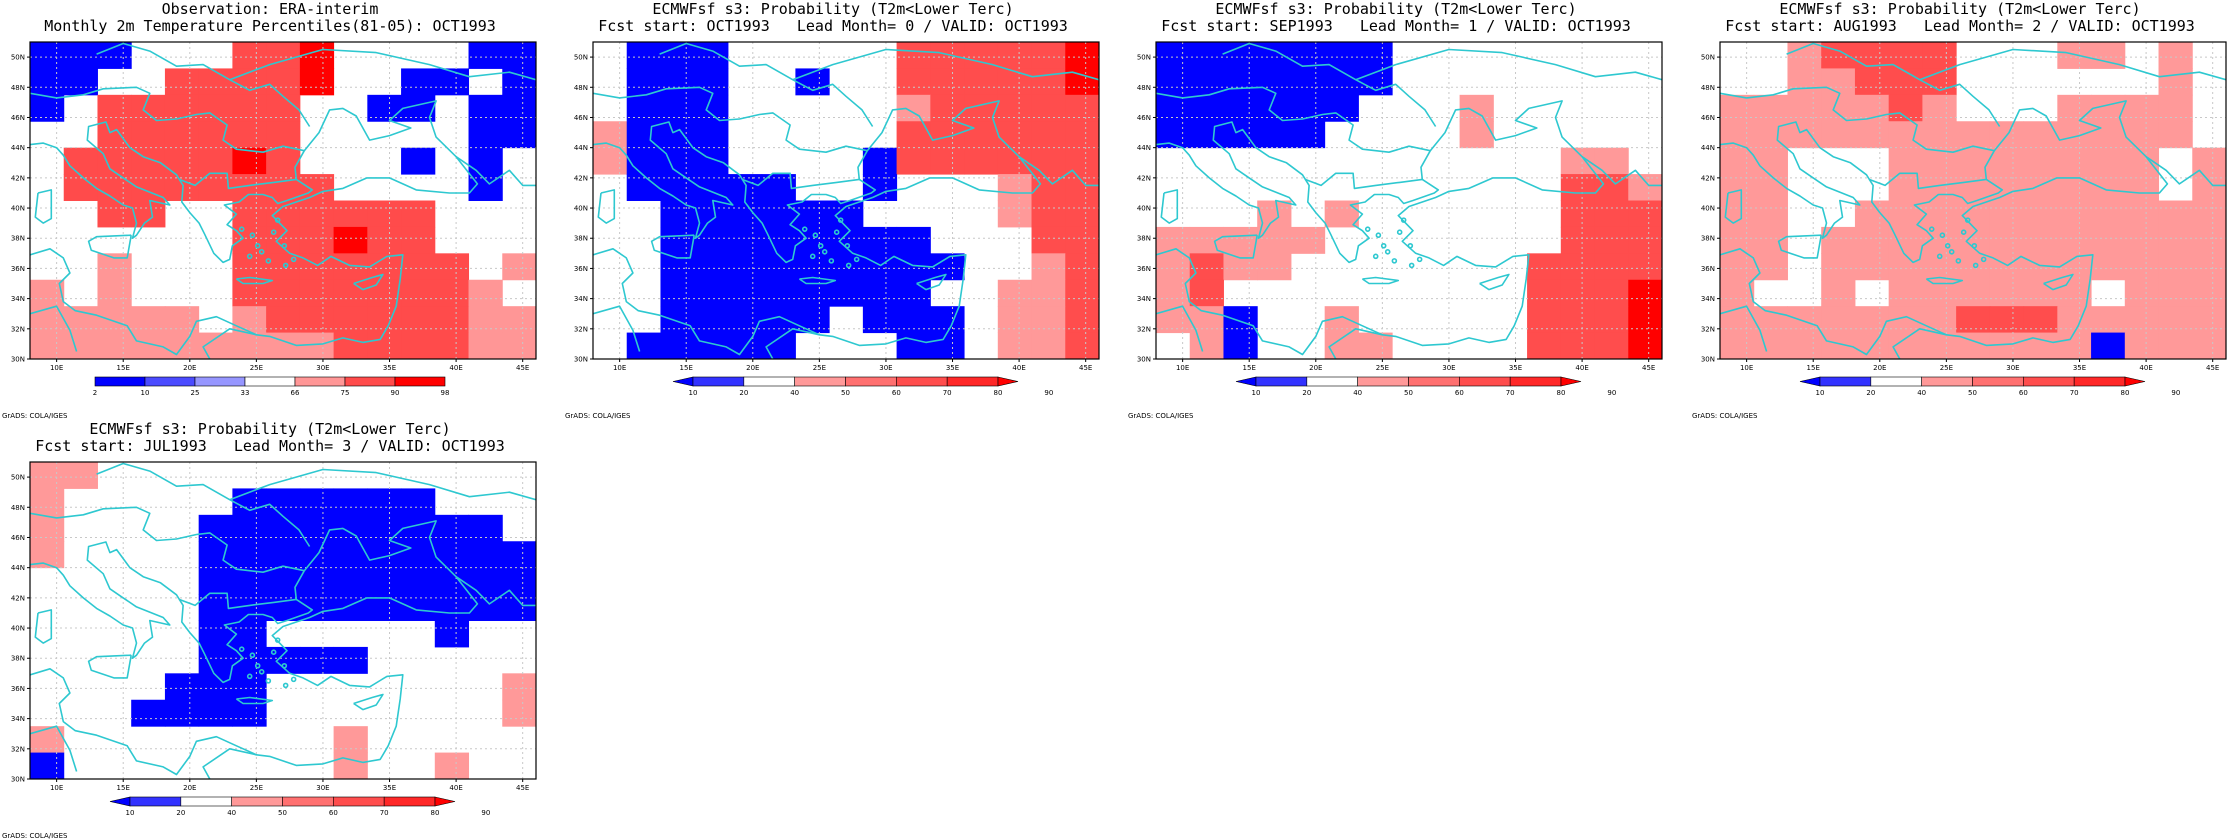 Image resolution: width=2240 pixels, height=840 pixels. What do you see at coordinates (455, 368) in the screenshot?
I see `lon-tick-label: 40E` at bounding box center [455, 368].